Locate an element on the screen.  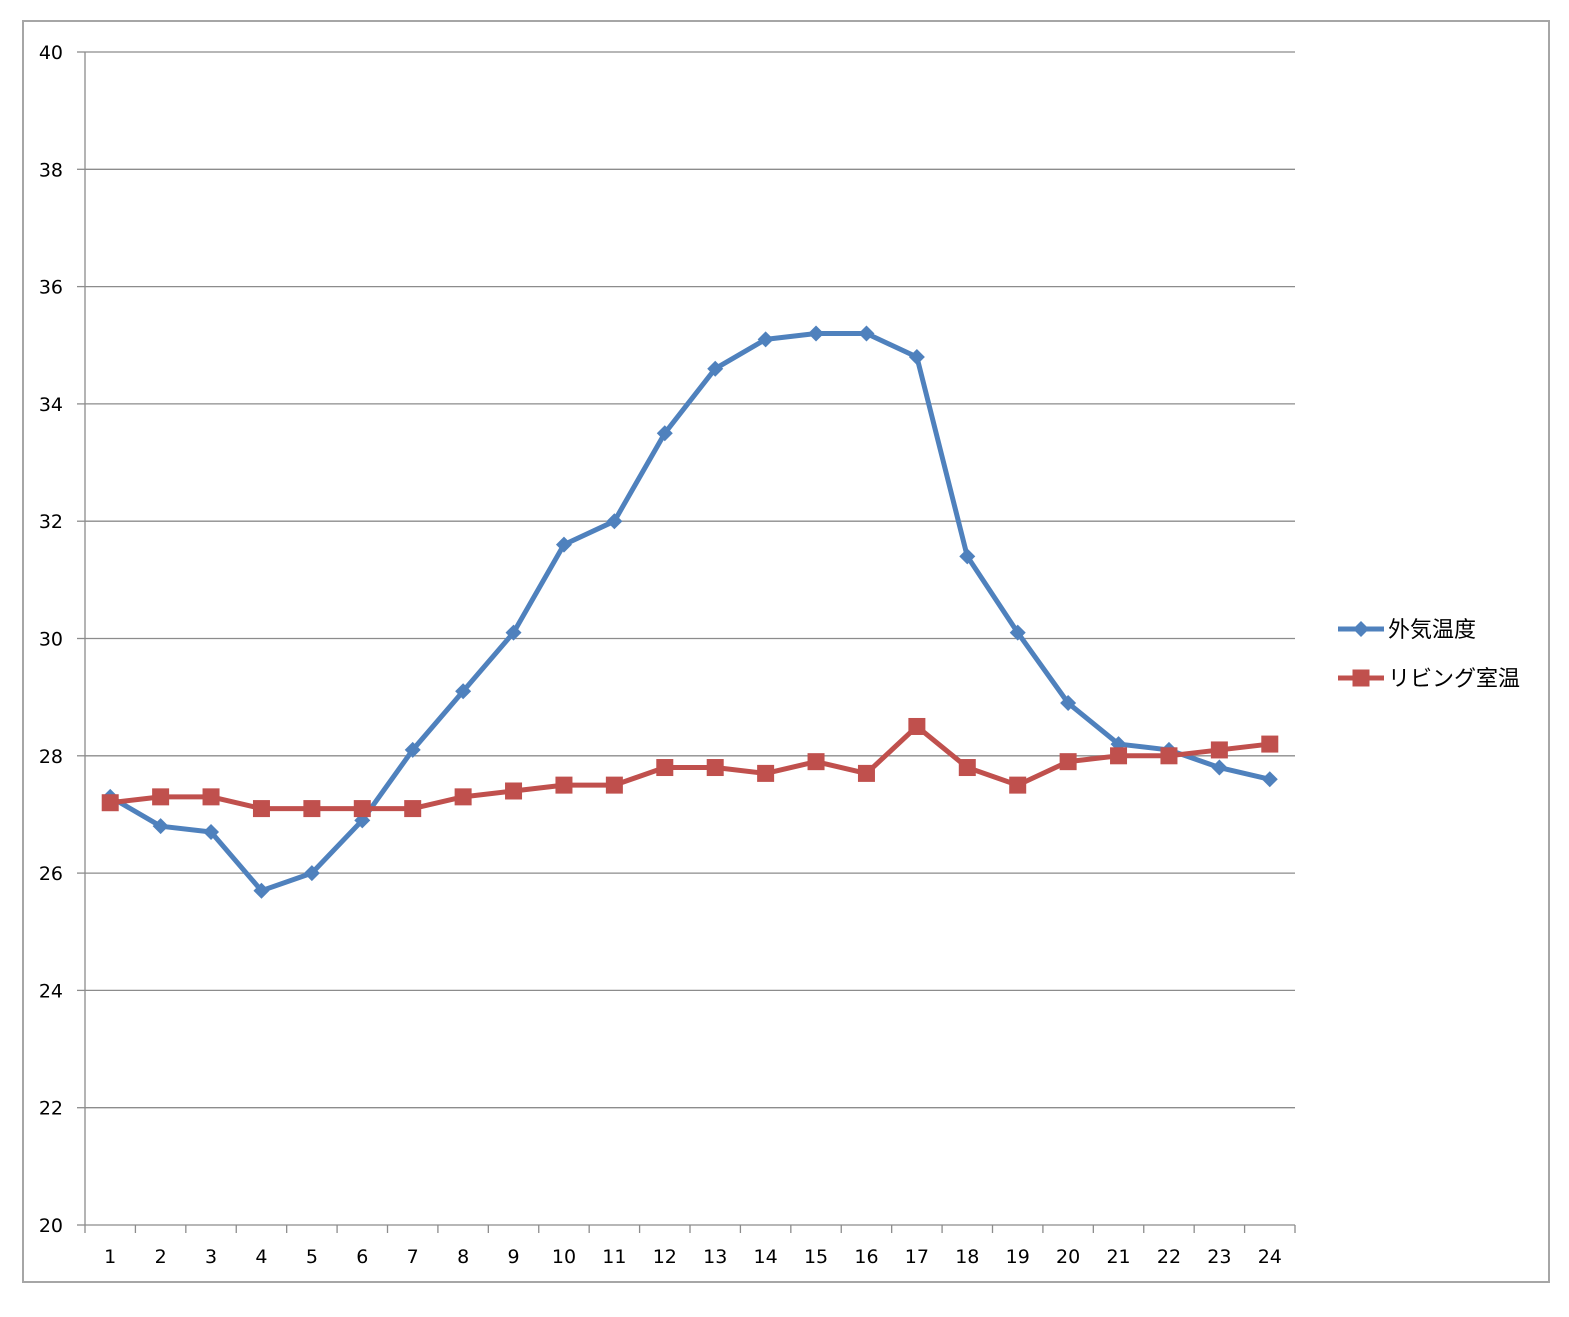
x-tick-label: 1 is located at coordinates (110, 1257).